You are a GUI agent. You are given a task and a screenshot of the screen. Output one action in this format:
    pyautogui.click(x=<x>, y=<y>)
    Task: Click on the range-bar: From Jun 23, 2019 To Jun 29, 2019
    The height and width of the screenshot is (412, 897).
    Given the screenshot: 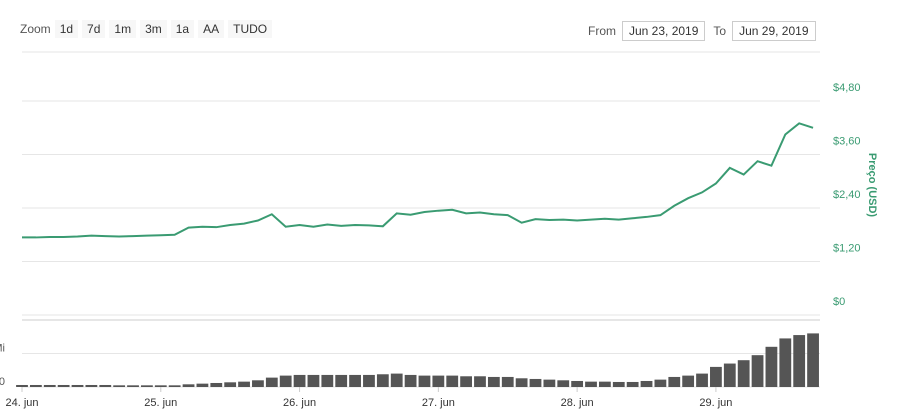 What is the action you would take?
    pyautogui.click(x=706, y=31)
    